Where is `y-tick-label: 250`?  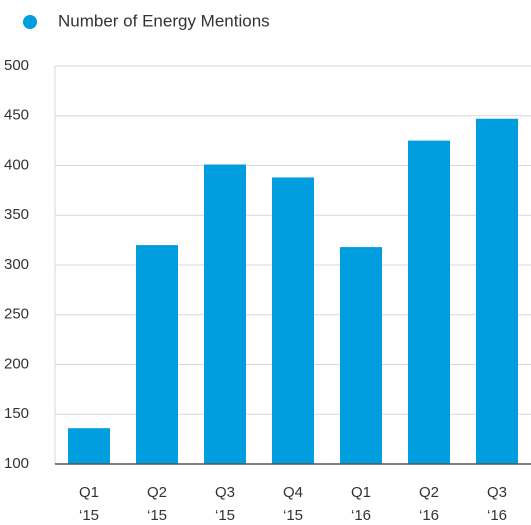
y-tick-label: 250 is located at coordinates (16, 314).